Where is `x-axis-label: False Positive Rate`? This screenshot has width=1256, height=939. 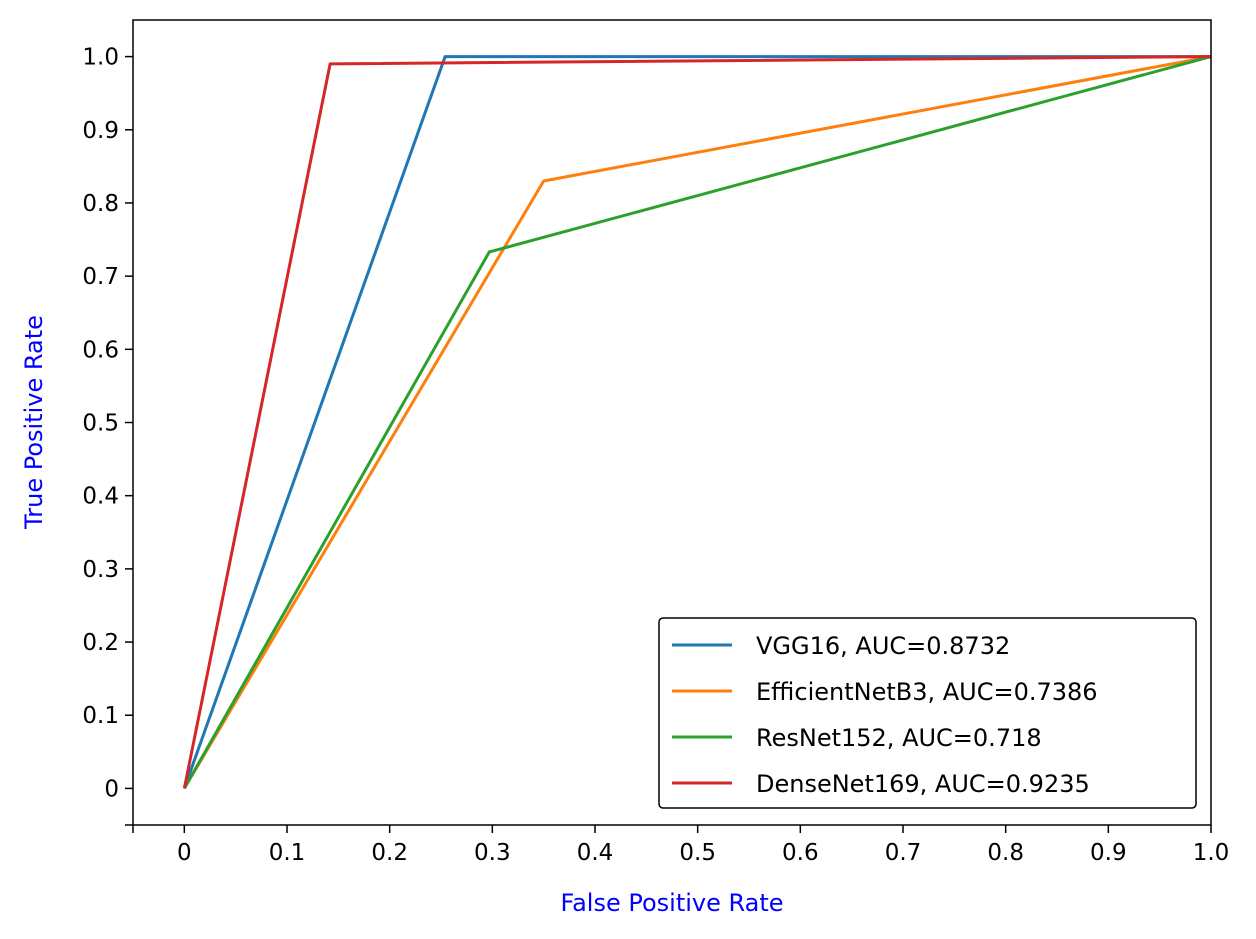
x-axis-label: False Positive Rate is located at coordinates (671, 903).